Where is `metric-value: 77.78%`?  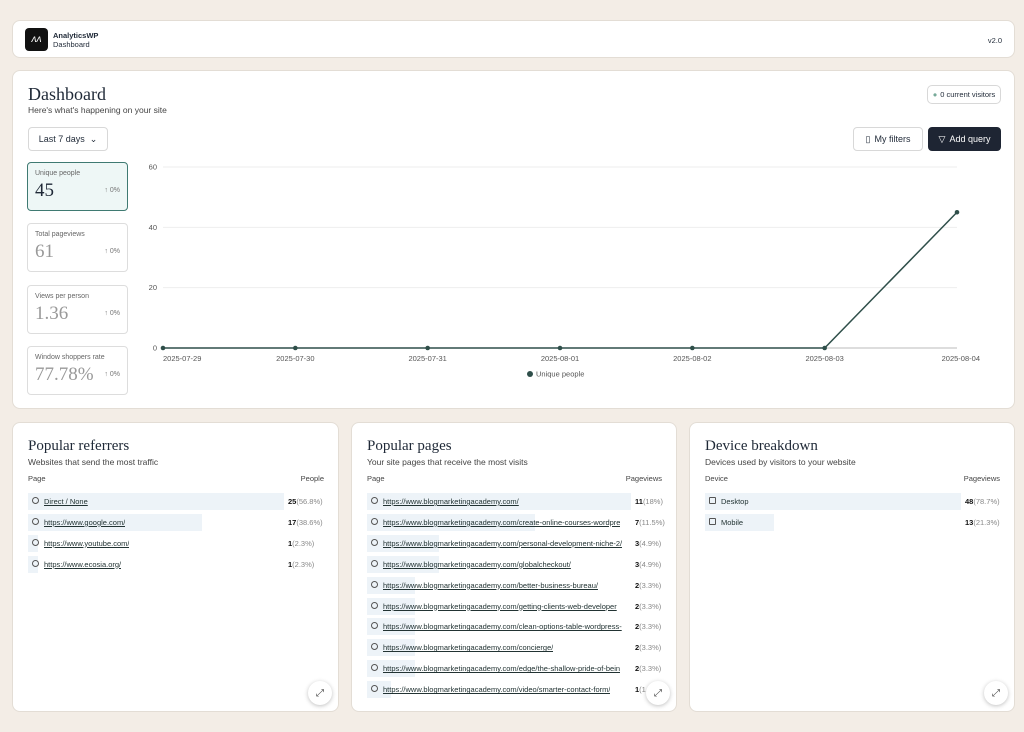
metric-value: 77.78% is located at coordinates (64, 374).